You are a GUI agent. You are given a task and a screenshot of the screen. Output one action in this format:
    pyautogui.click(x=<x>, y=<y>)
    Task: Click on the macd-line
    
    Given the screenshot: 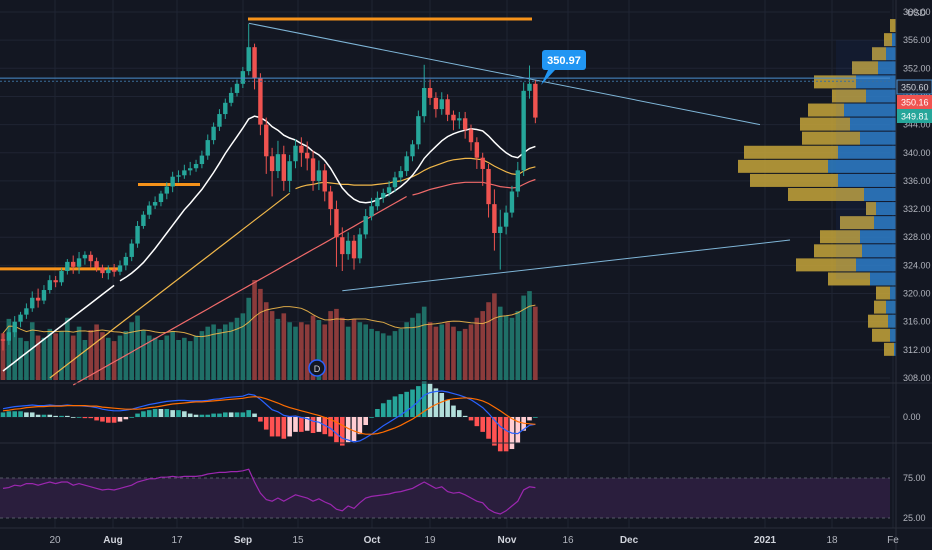 What is the action you would take?
    pyautogui.click(x=269, y=416)
    